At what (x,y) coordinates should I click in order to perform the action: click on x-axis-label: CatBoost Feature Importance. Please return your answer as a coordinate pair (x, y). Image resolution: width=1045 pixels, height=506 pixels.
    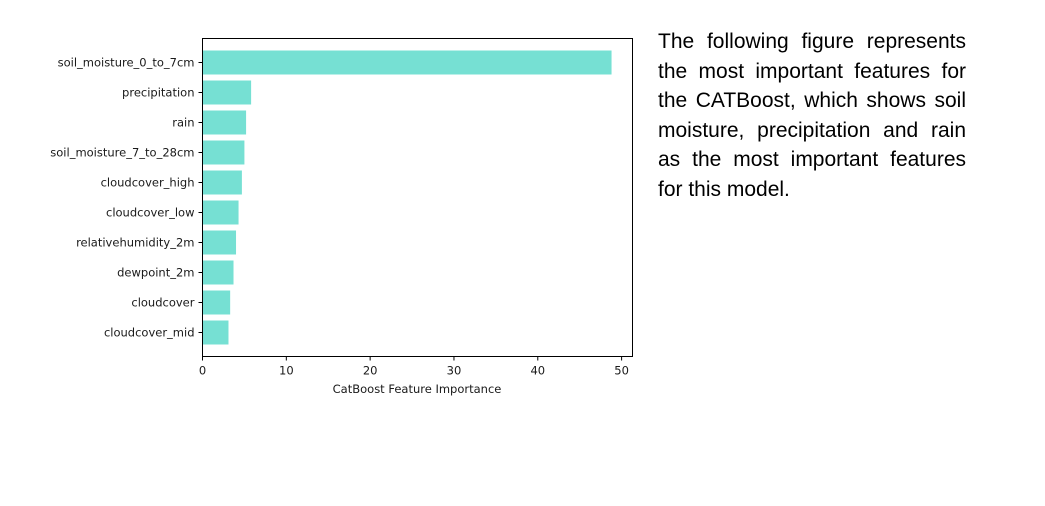
    Looking at the image, I should click on (417, 389).